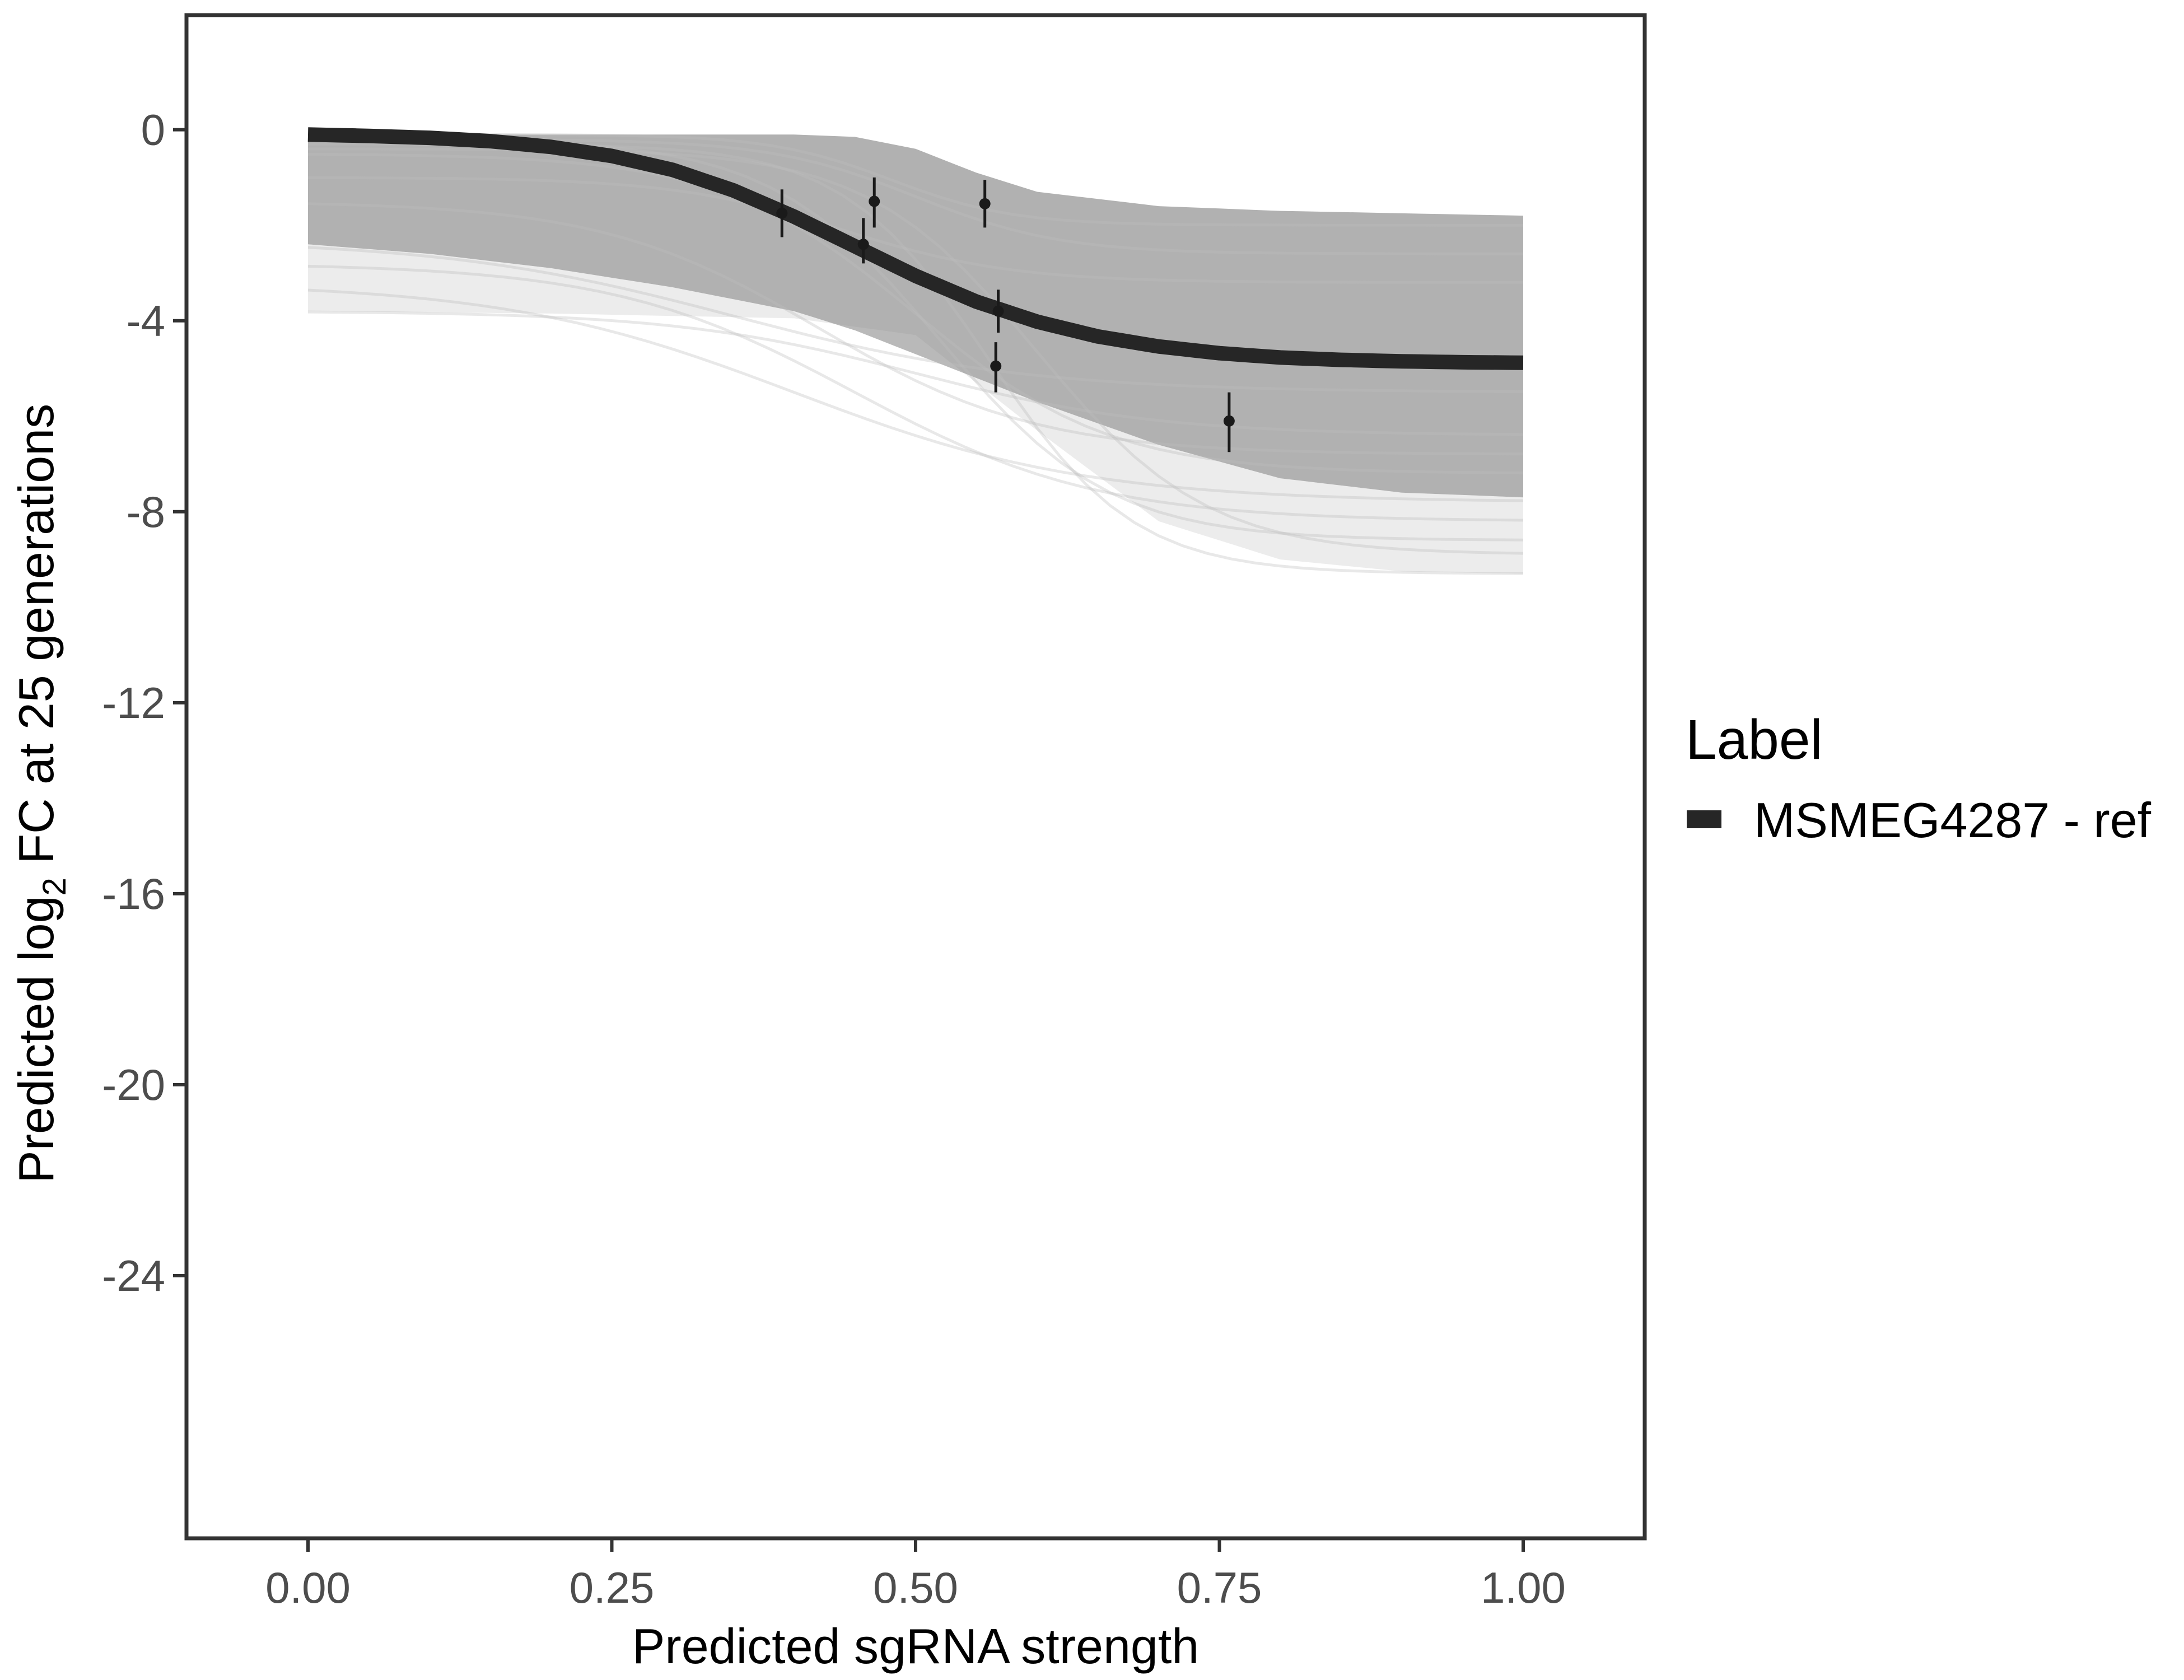  What do you see at coordinates (134, 1276) in the screenshot?
I see `y-tick-label-6: -24` at bounding box center [134, 1276].